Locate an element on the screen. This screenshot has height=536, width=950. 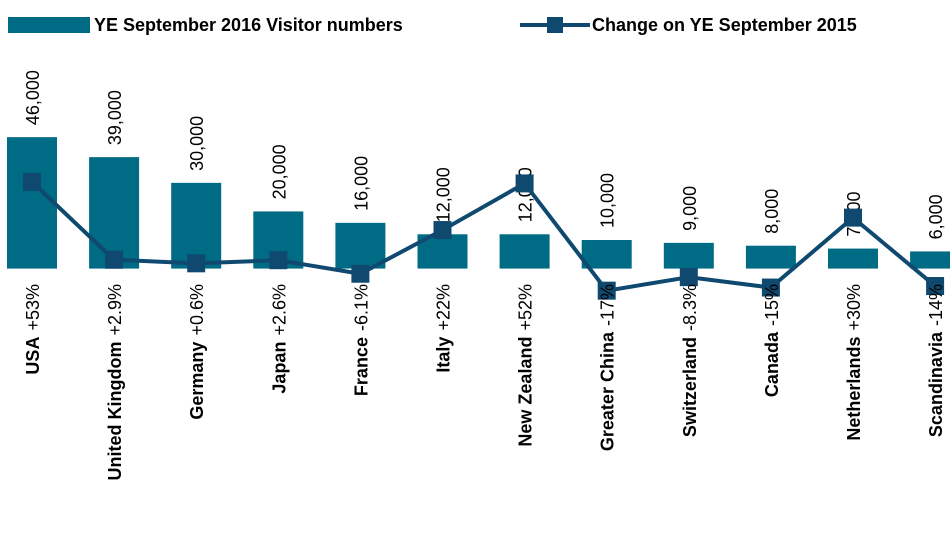
x-tick-label: Switzerland -8.3% is located at coordinates (690, 360).